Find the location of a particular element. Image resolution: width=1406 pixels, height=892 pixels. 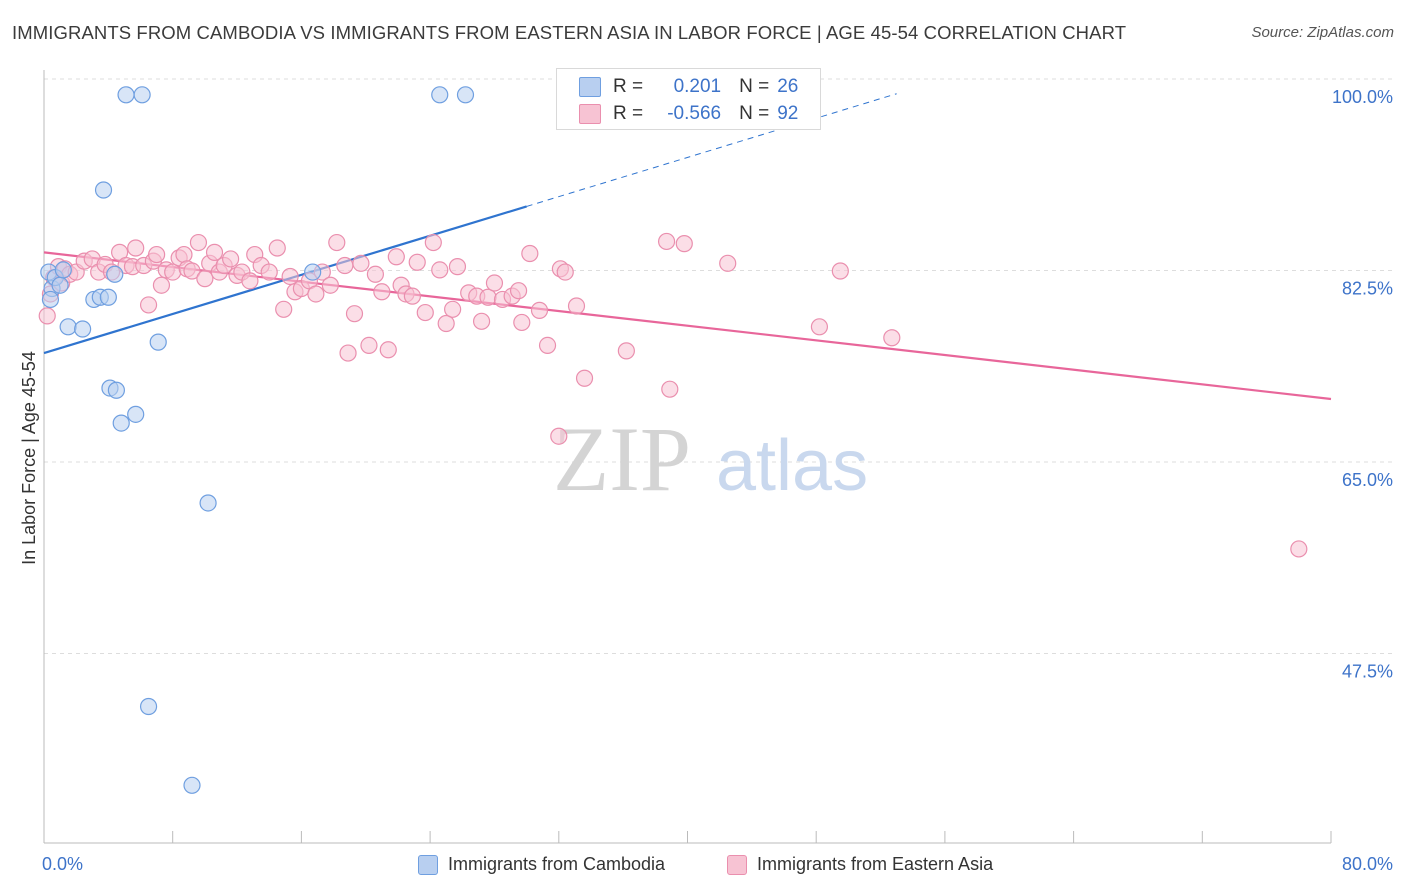

legend-item-cambodia: Immigrants from Cambodia is located at coordinates (541, 864).